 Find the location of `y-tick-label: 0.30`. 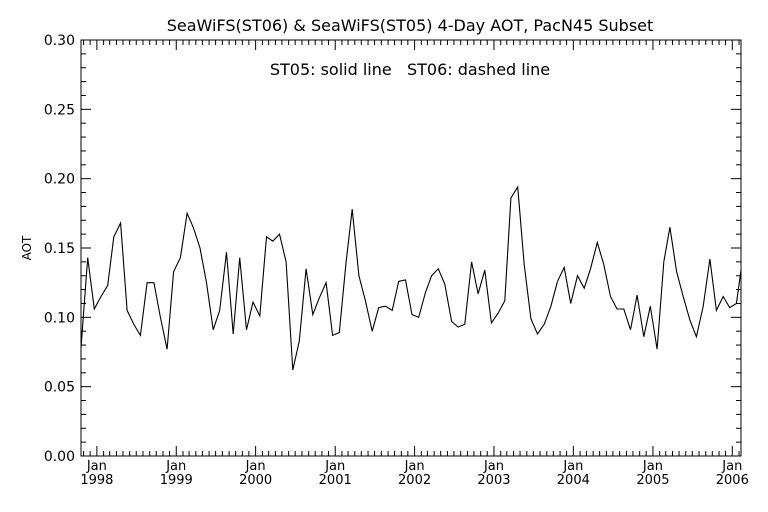

y-tick-label: 0.30 is located at coordinates (59, 41).